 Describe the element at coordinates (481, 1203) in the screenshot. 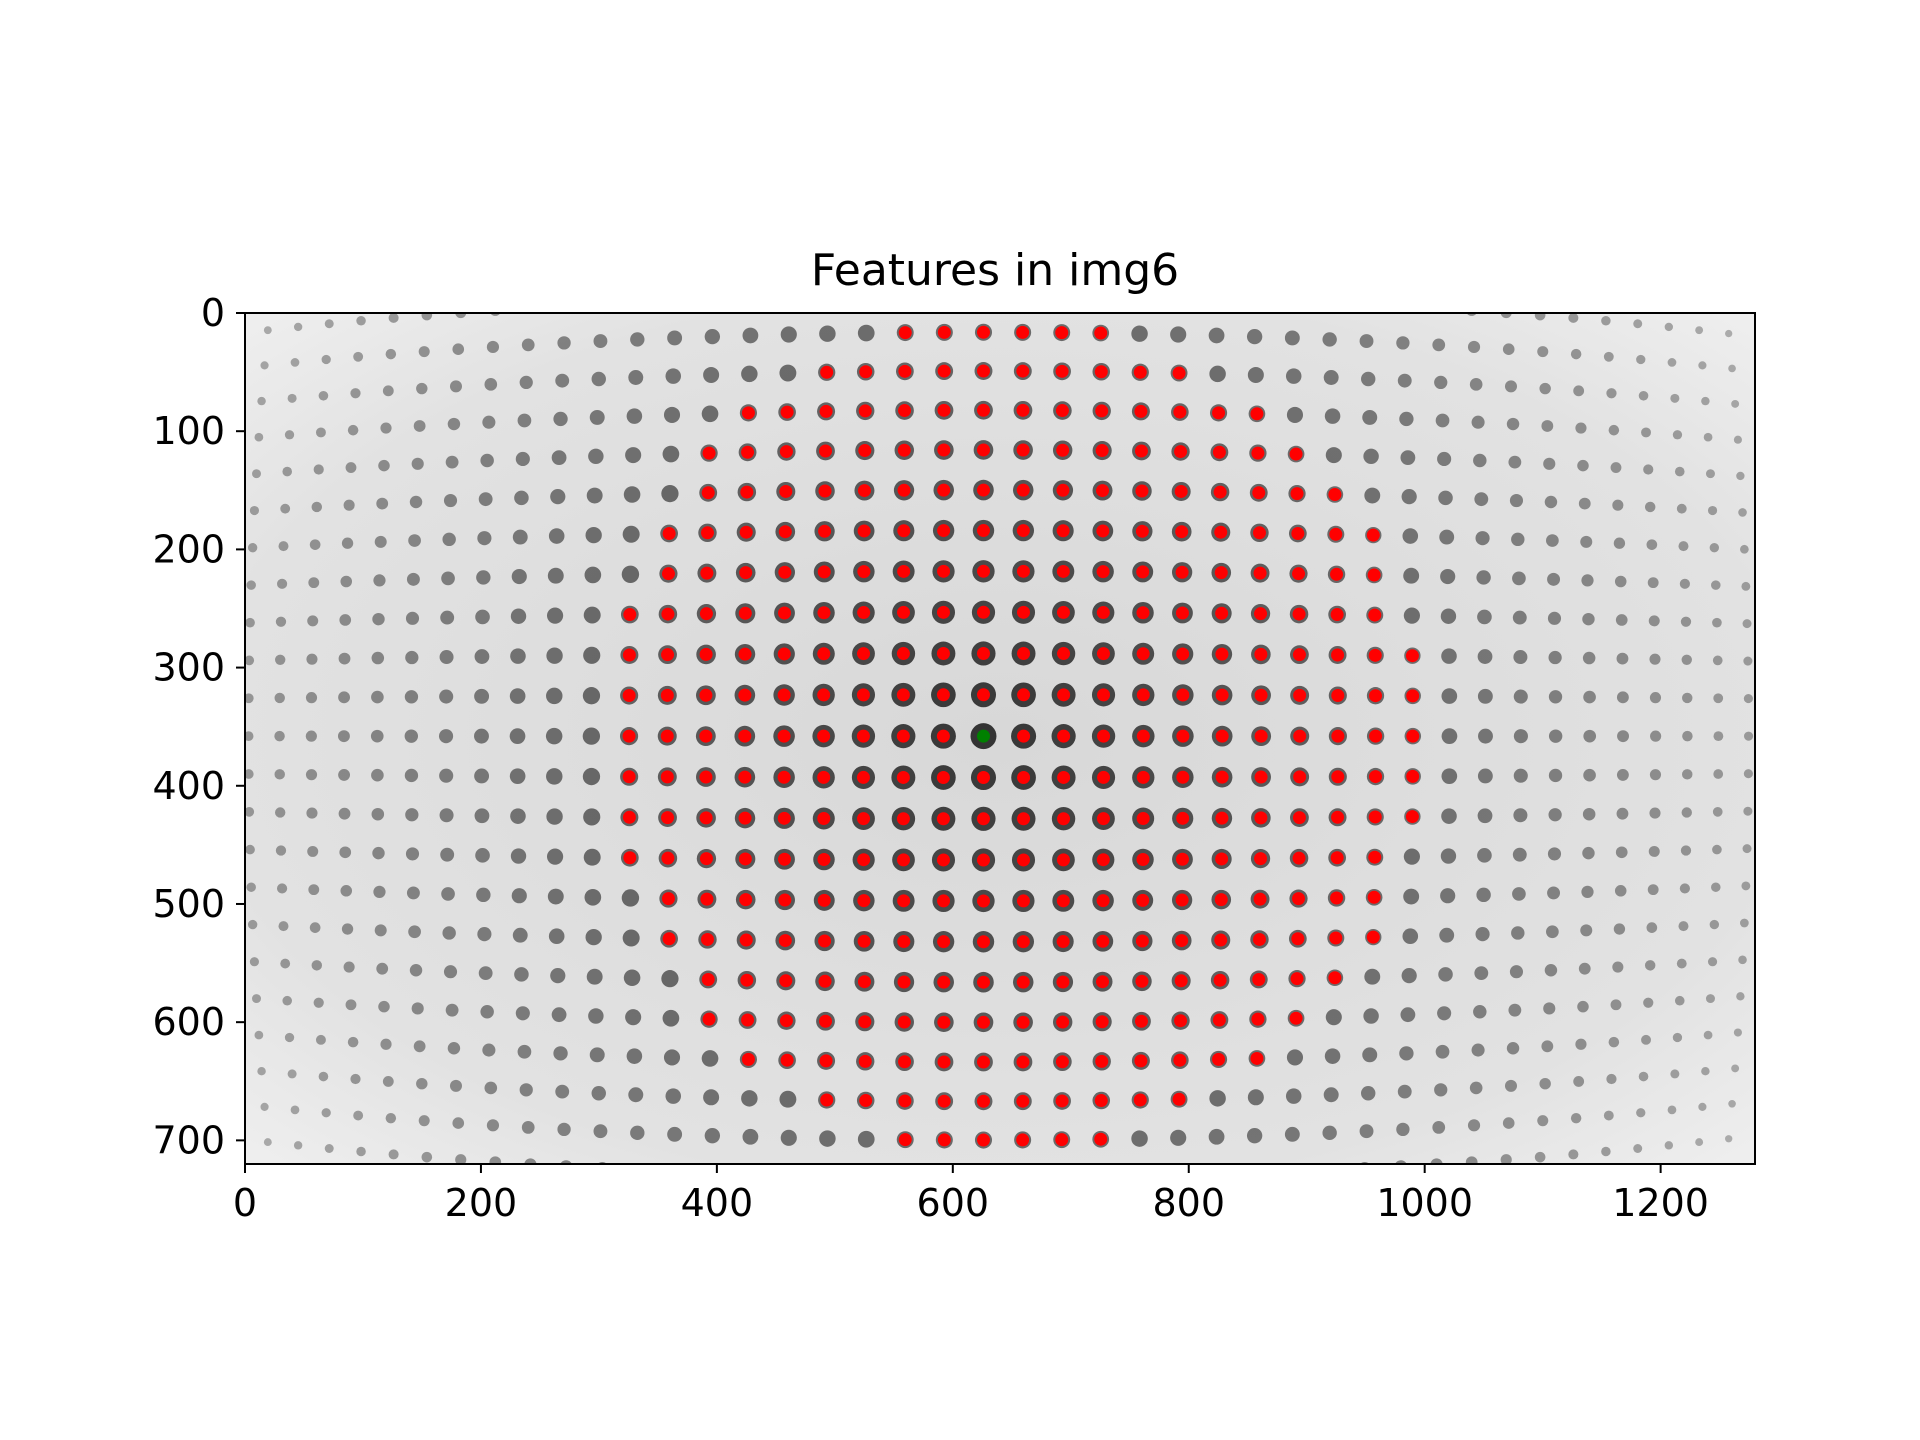

I see `x-tick-label: 200` at that location.